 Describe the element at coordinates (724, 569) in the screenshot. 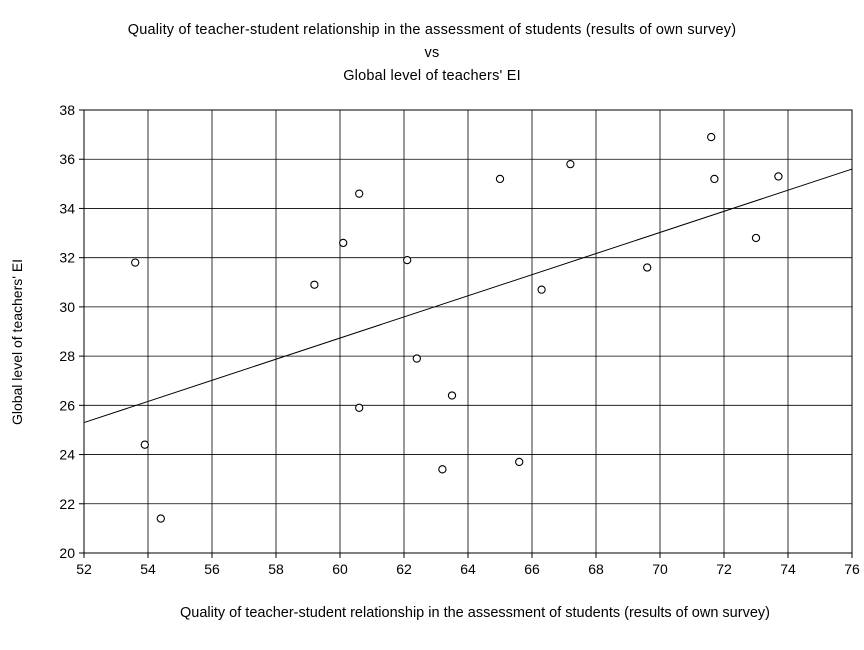

I see `x-tick-label: 72` at that location.